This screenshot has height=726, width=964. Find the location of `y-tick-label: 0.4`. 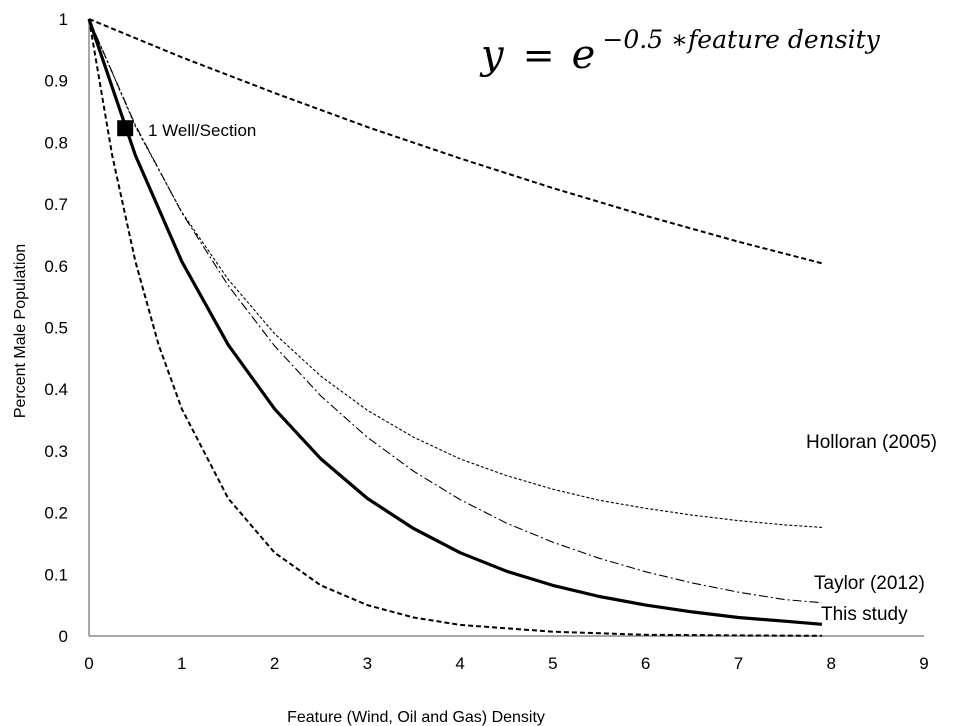

y-tick-label: 0.4 is located at coordinates (56, 389).